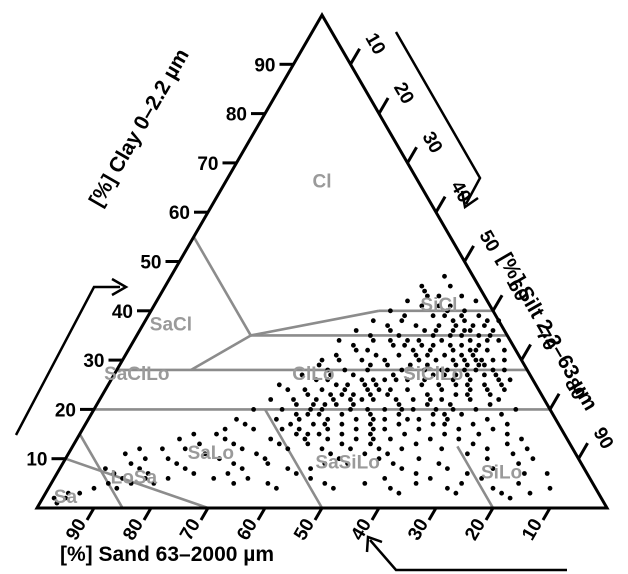 The height and width of the screenshot is (574, 628). Describe the element at coordinates (93, 361) in the screenshot. I see `clay-tick-label: 30` at that location.